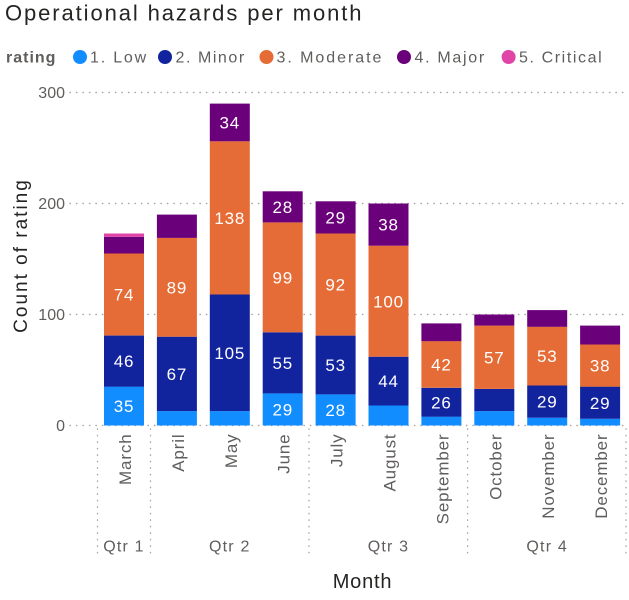 The height and width of the screenshot is (600, 629). I want to click on svg-text: Count of rating, so click(21, 255).